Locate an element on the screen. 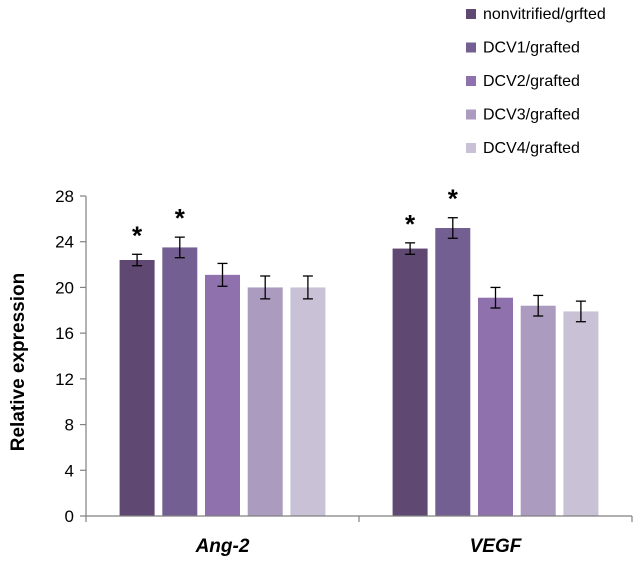 The width and height of the screenshot is (640, 562). y-axis-label: Relative expression is located at coordinates (18, 362).